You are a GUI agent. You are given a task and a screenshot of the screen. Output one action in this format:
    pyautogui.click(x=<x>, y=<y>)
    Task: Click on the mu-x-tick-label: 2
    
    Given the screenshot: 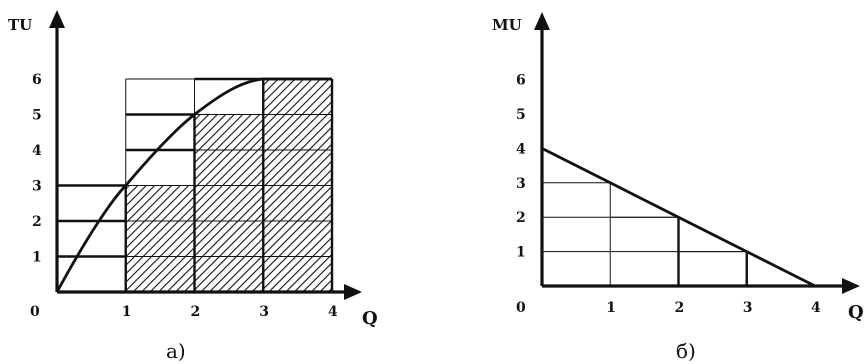 What is the action you would take?
    pyautogui.click(x=680, y=308)
    